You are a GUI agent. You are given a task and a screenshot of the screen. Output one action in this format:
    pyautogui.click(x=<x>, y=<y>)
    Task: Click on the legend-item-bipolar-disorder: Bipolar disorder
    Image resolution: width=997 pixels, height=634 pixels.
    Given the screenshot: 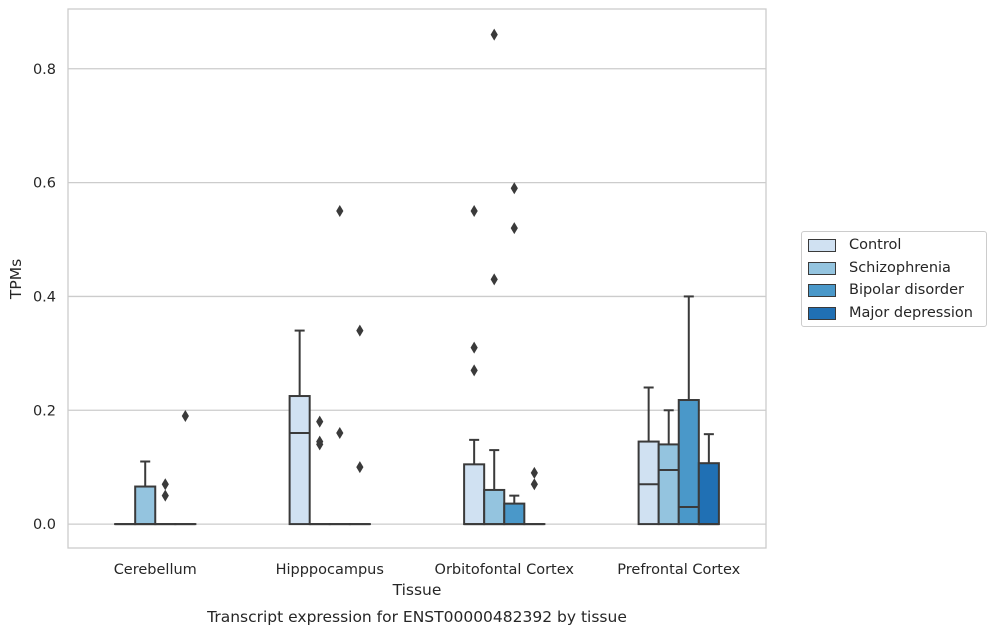 What is the action you would take?
    pyautogui.click(x=886, y=290)
    